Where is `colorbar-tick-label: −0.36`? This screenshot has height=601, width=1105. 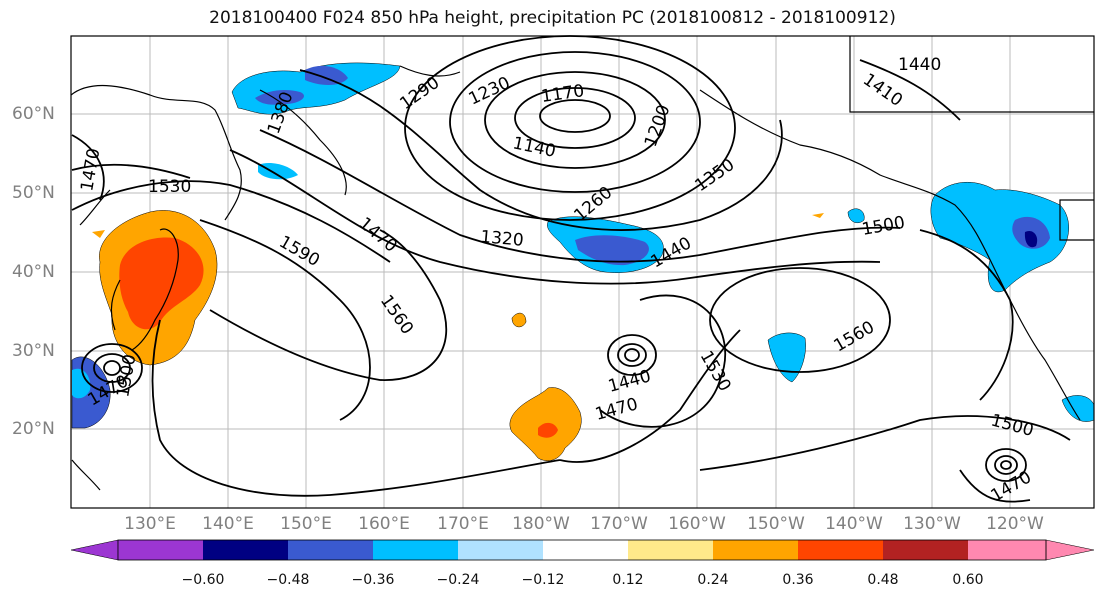 colorbar-tick-label: −0.36 is located at coordinates (373, 580).